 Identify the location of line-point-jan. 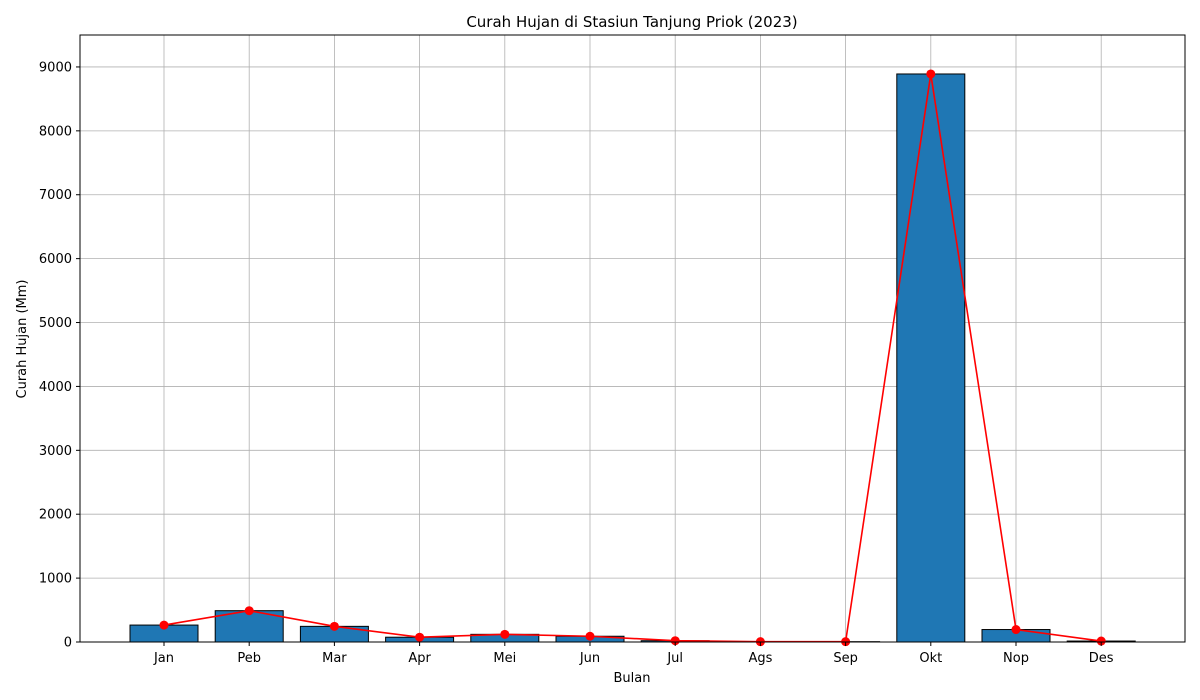
(164, 625).